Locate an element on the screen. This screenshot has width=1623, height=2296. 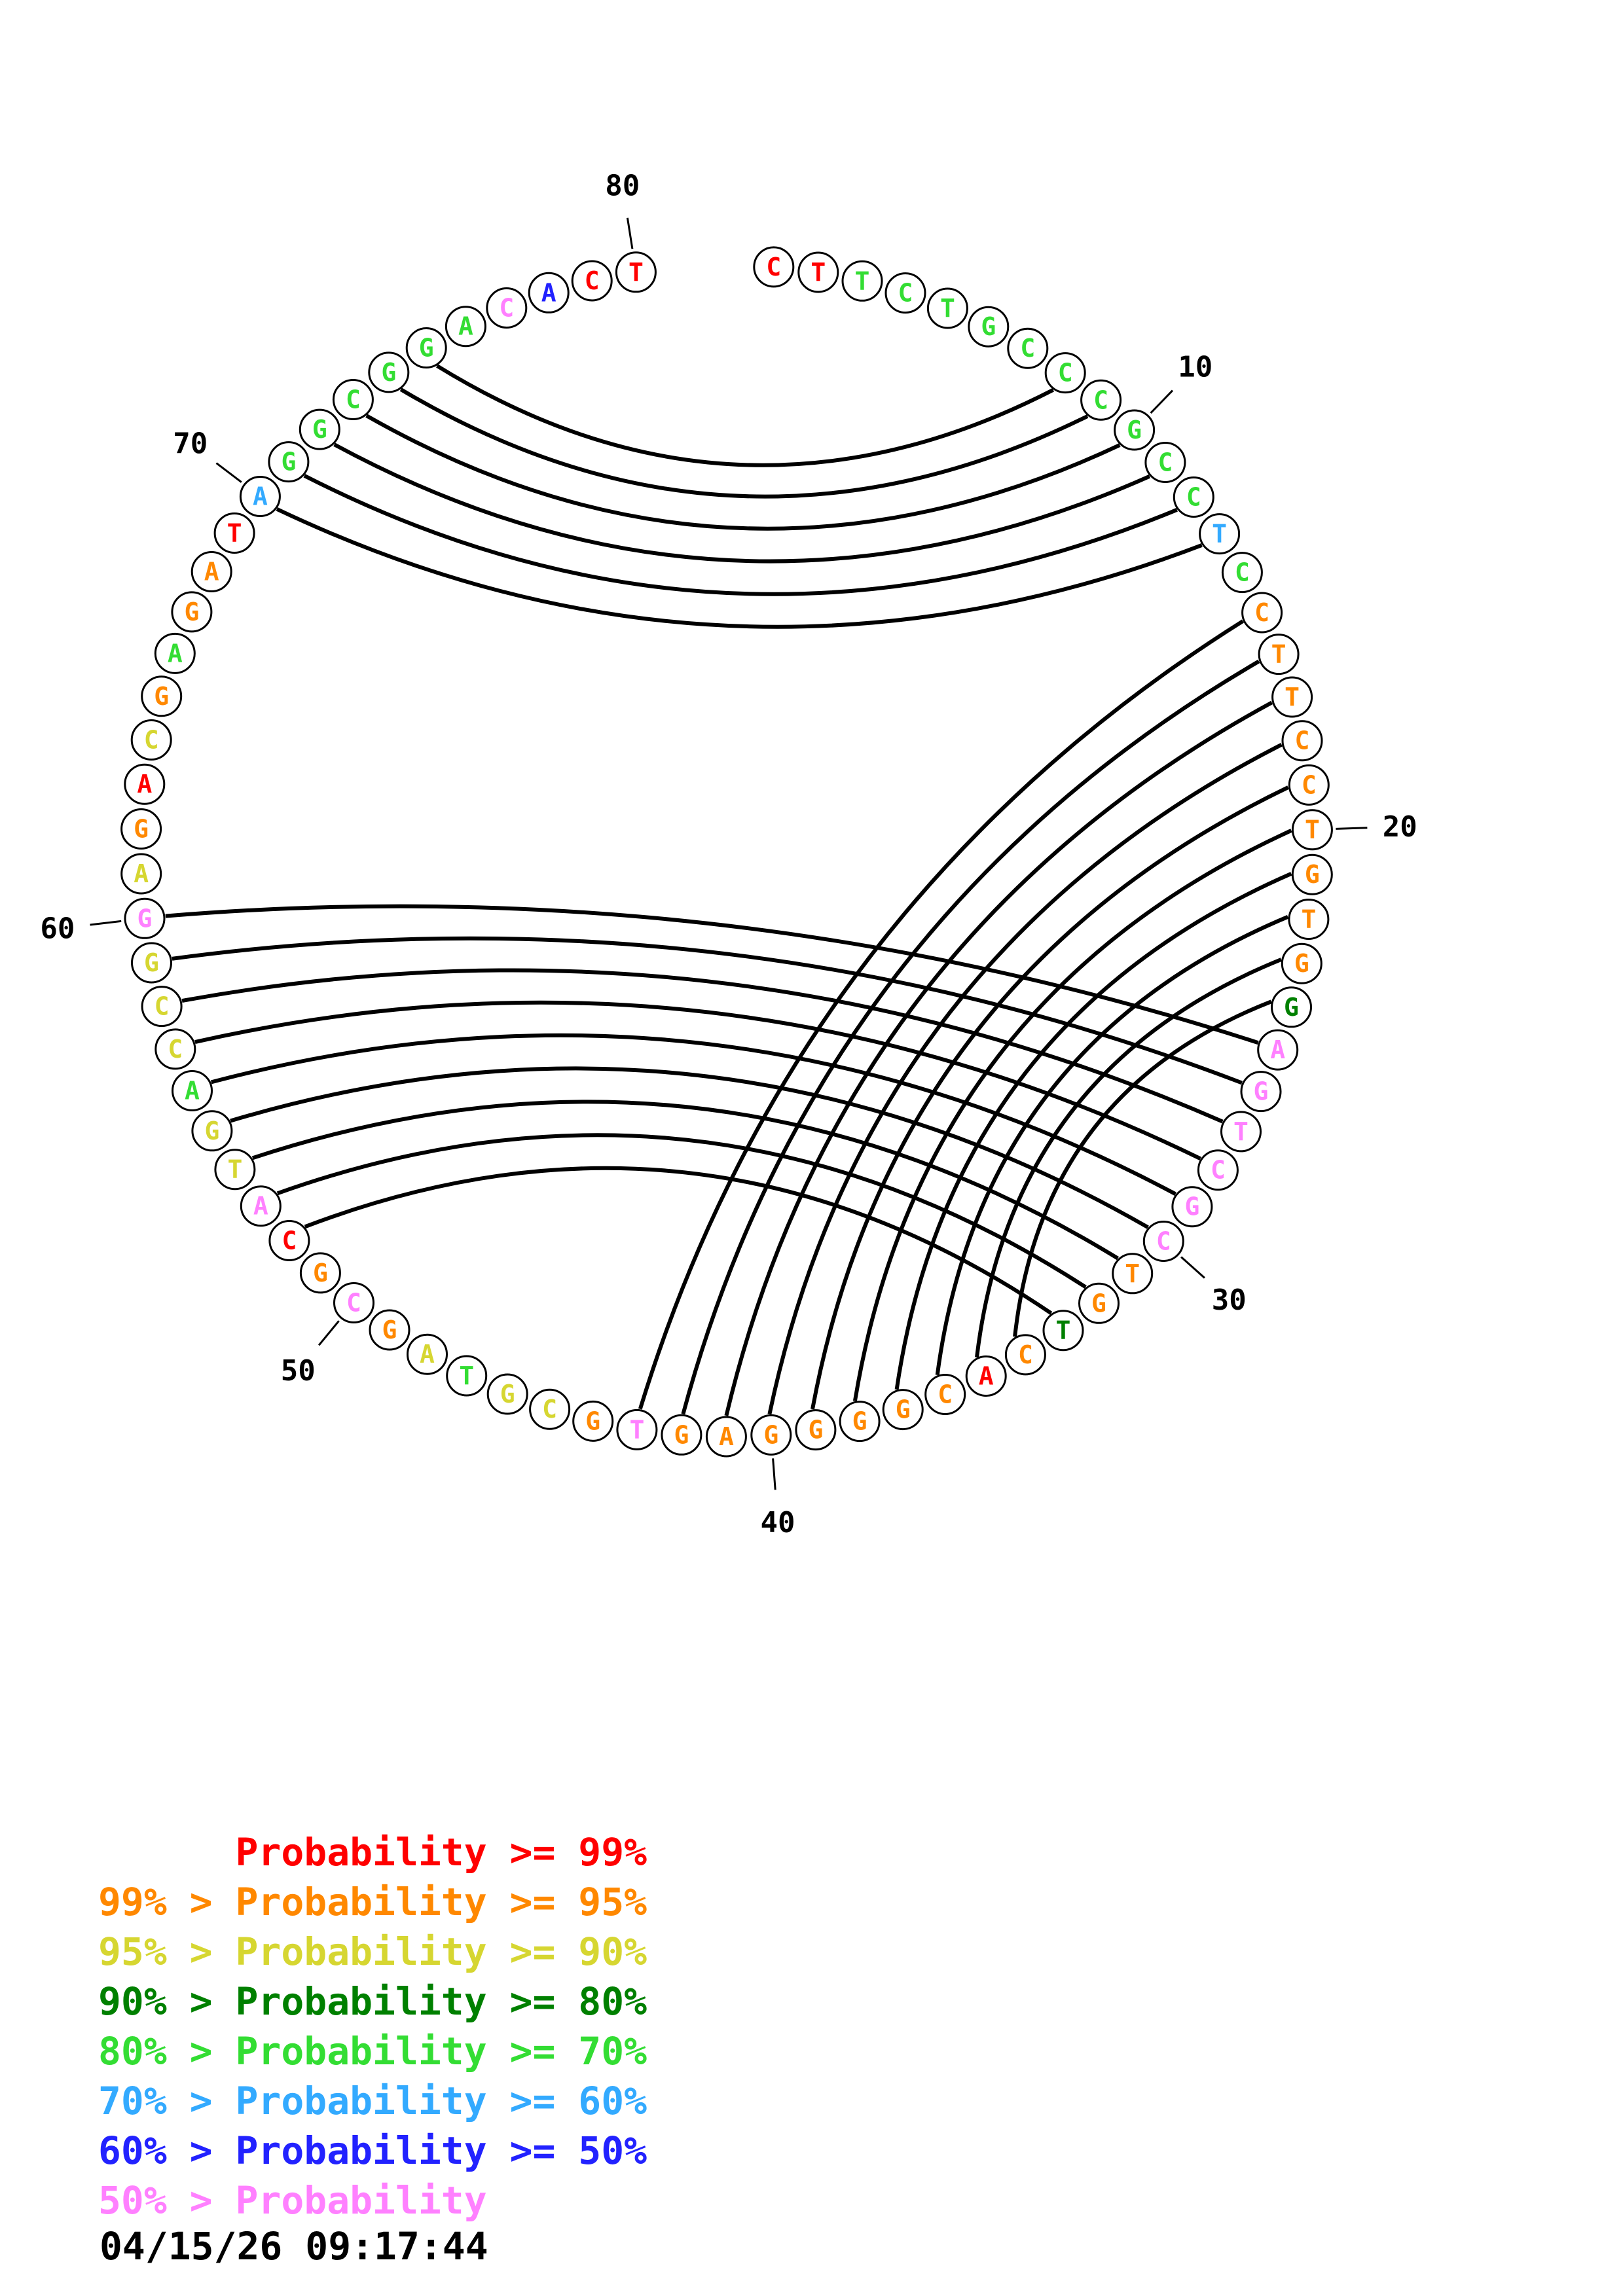
position-label: 70 is located at coordinates (190, 443).